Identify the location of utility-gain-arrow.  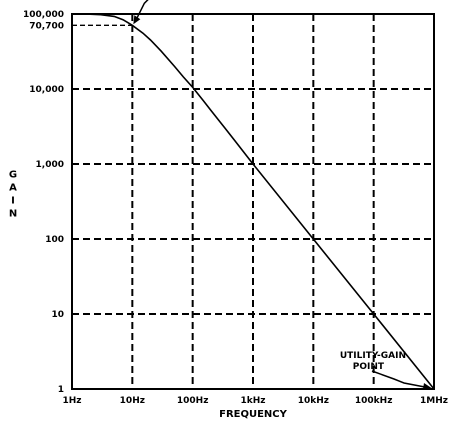
(401, 379).